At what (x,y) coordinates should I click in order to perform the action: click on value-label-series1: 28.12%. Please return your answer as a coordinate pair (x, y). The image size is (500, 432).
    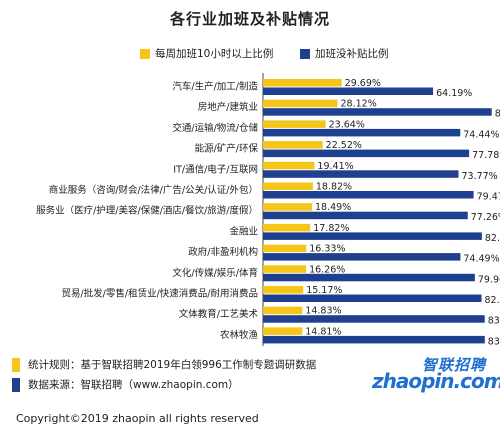
    Looking at the image, I should click on (359, 104).